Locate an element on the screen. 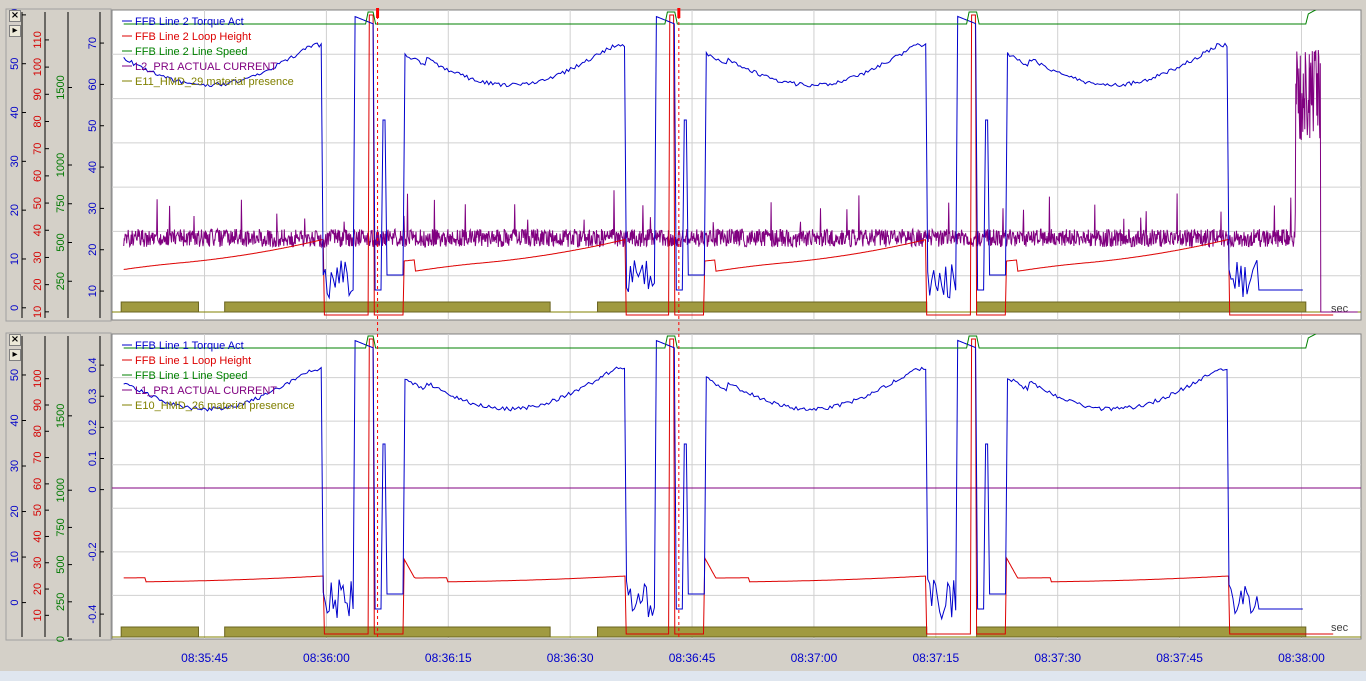  axis-tick-label: 110 is located at coordinates (38, 40).